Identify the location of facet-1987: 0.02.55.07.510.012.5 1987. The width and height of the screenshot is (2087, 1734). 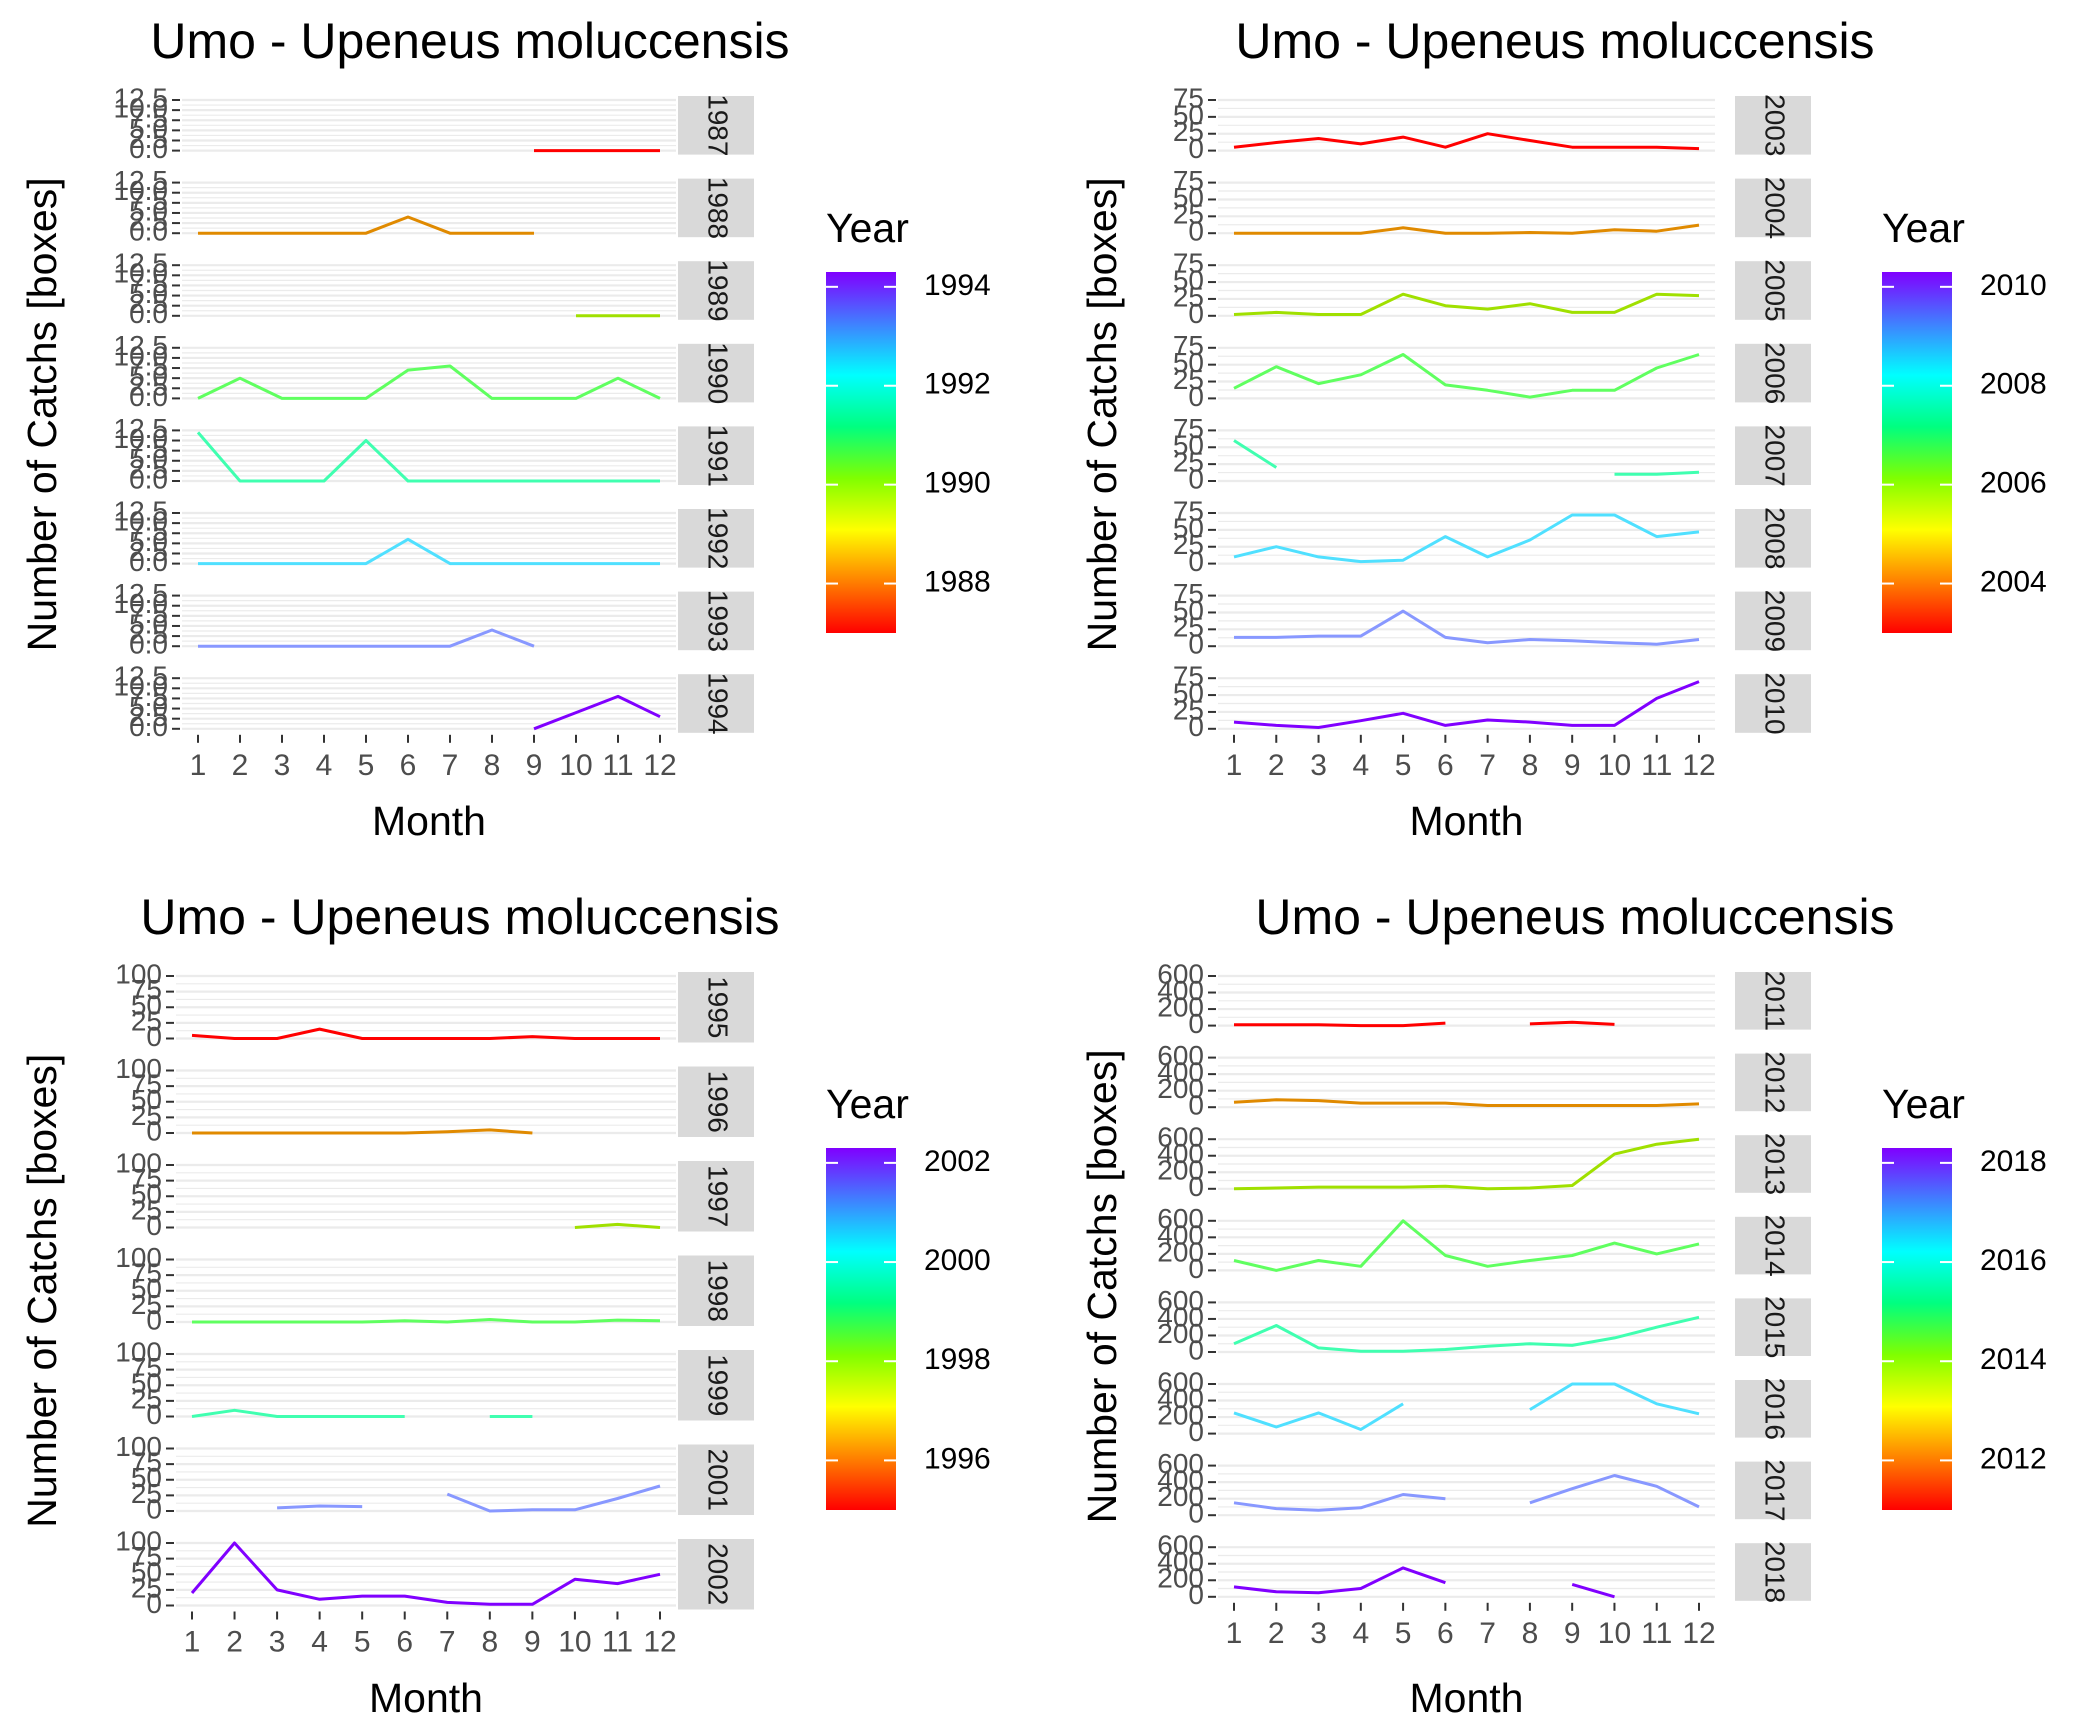
(434, 123).